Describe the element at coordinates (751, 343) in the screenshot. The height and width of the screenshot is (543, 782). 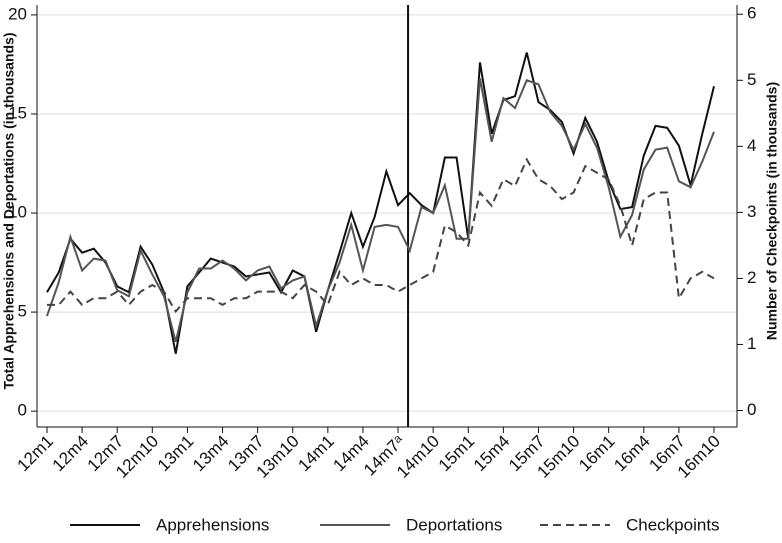
I see `y2-tick-label: 1` at that location.